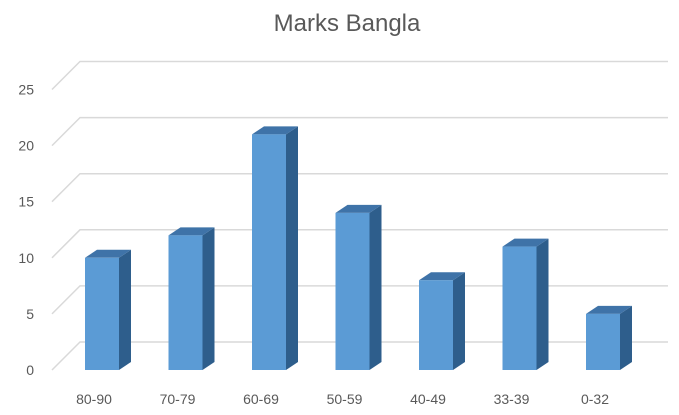 Image resolution: width=679 pixels, height=415 pixels. Describe the element at coordinates (30, 370) in the screenshot. I see `y-tick-label: 0` at that location.